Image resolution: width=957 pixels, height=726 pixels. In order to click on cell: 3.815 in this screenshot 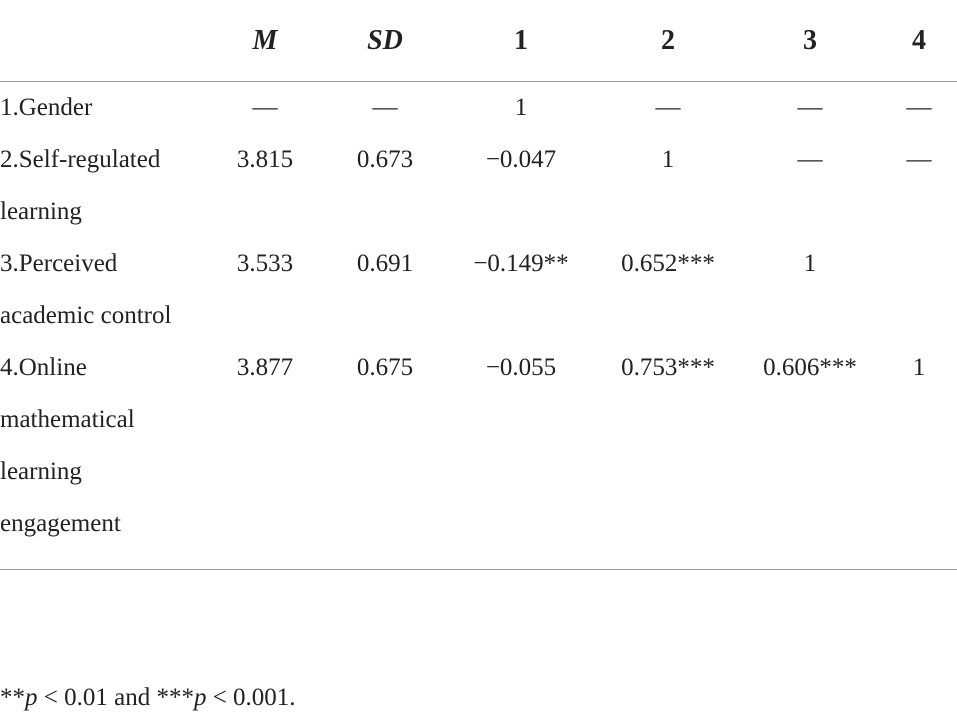, I will do `click(265, 159)`.